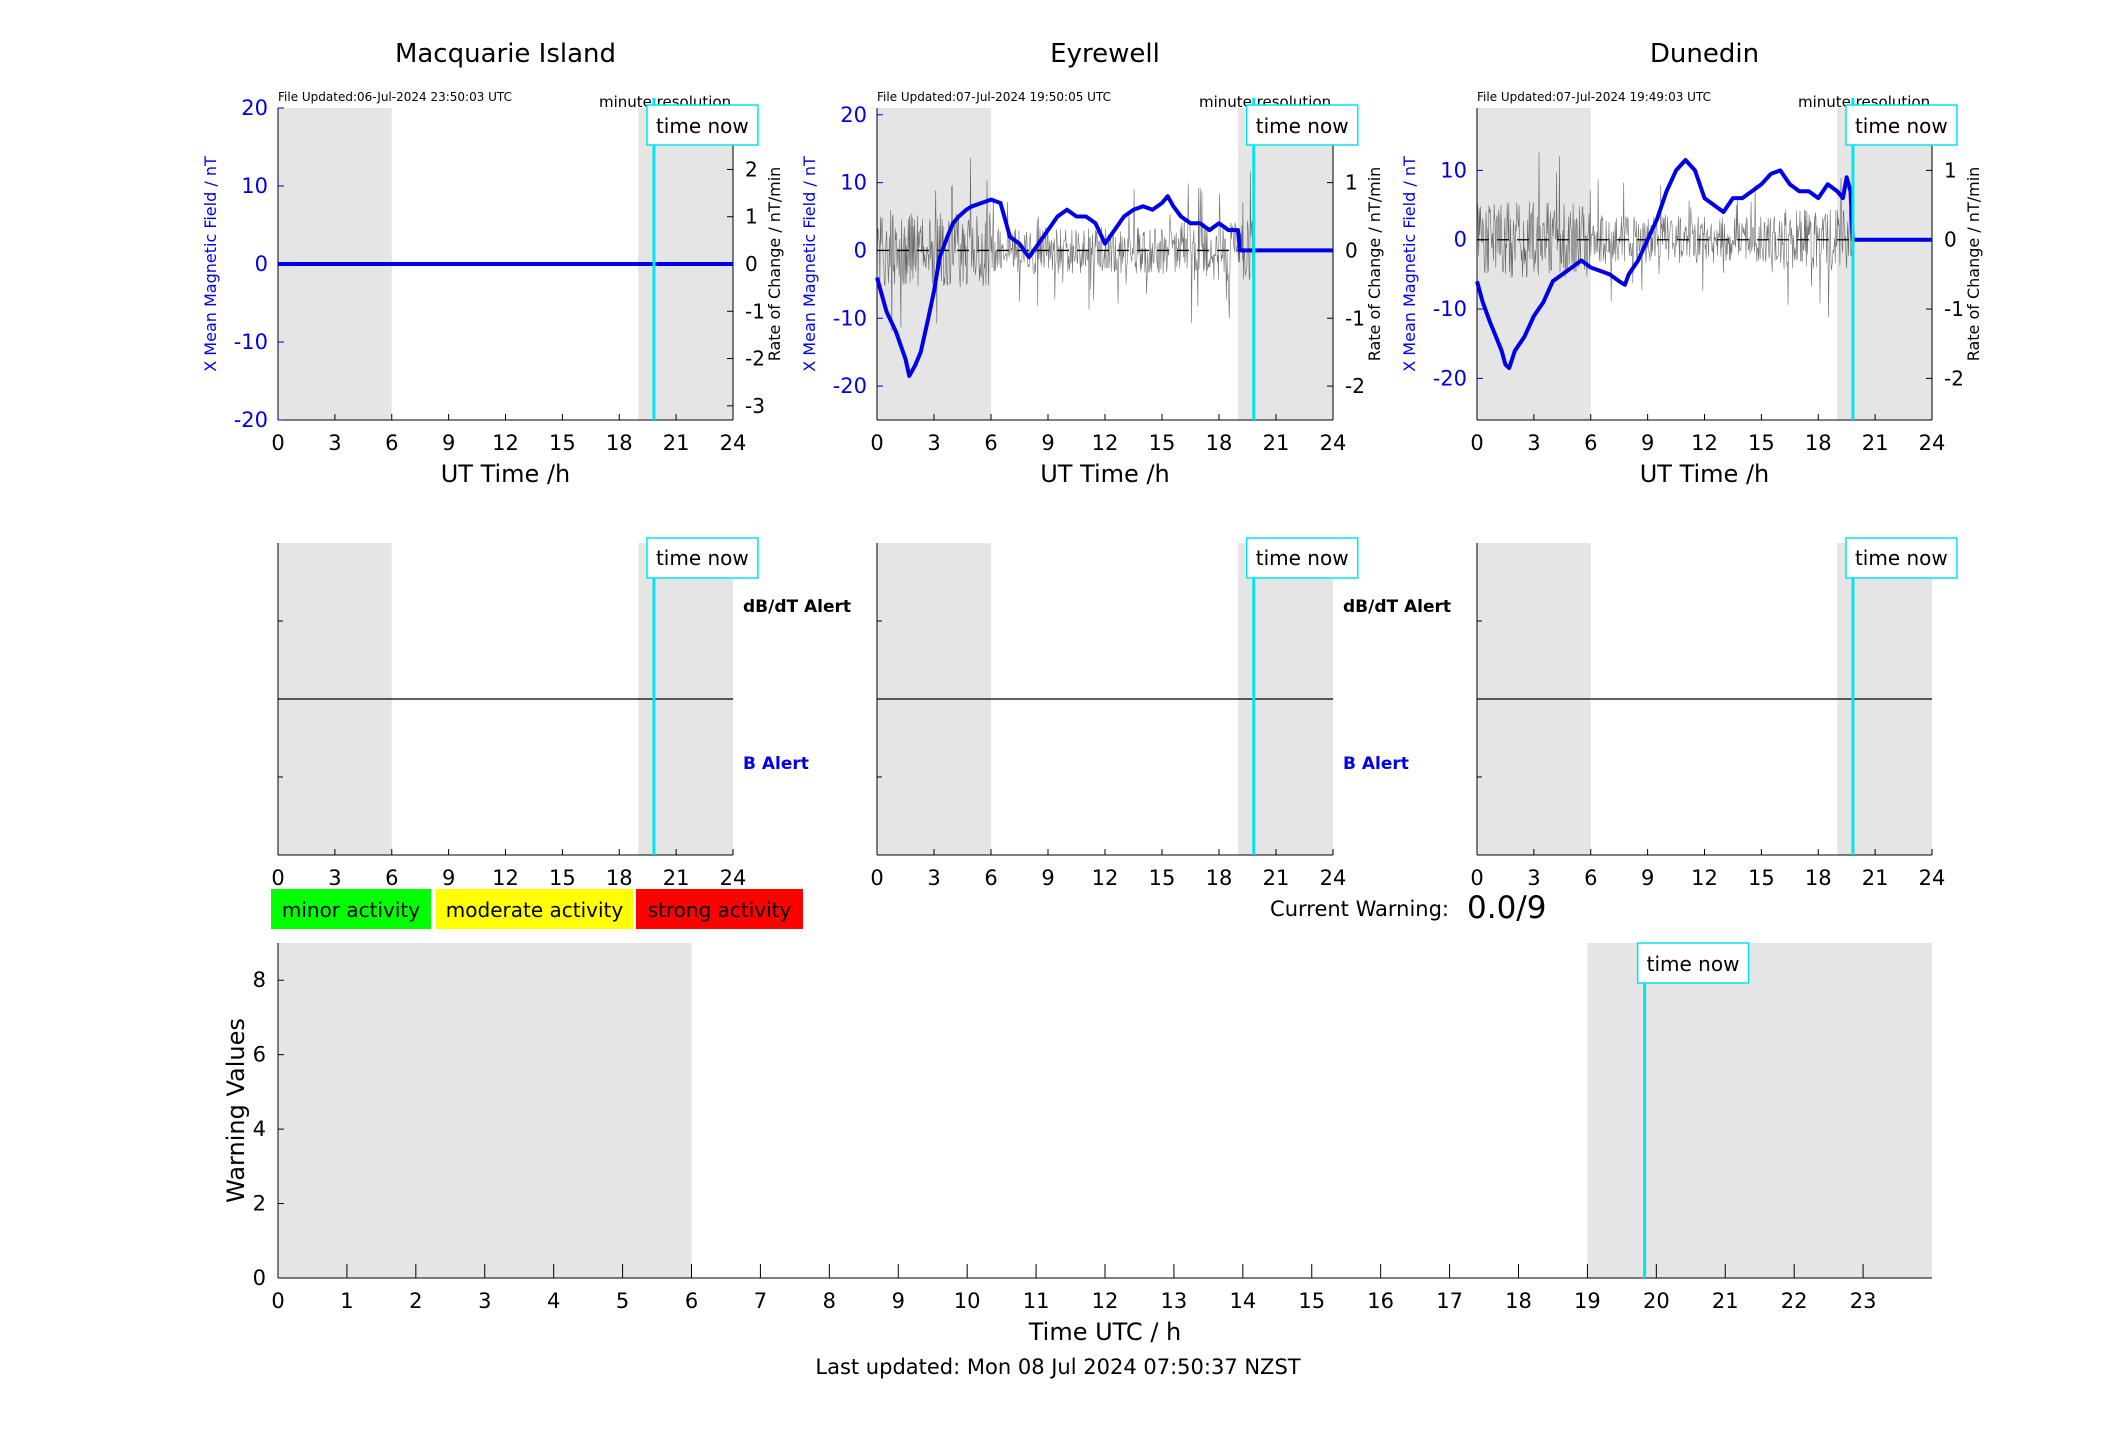  Describe the element at coordinates (1397, 607) in the screenshot. I see `dbdt-alert-label: dB/dT Alert` at that location.